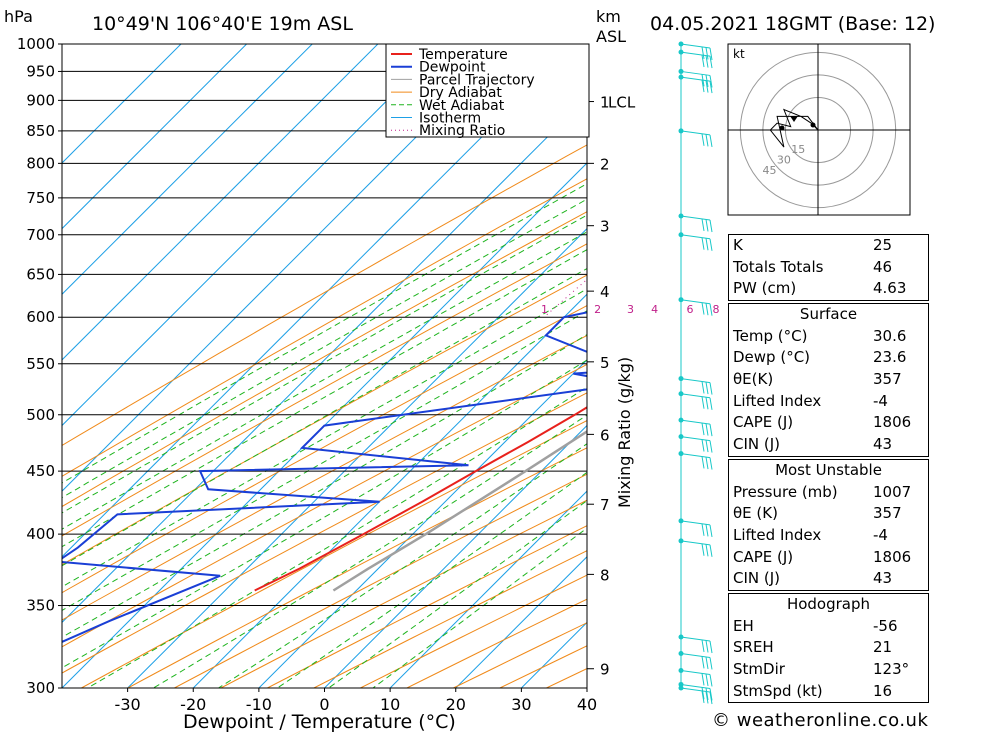 This screenshot has height=733, width=1000. I want to click on hodograph-title: Hodograph, so click(828, 604).